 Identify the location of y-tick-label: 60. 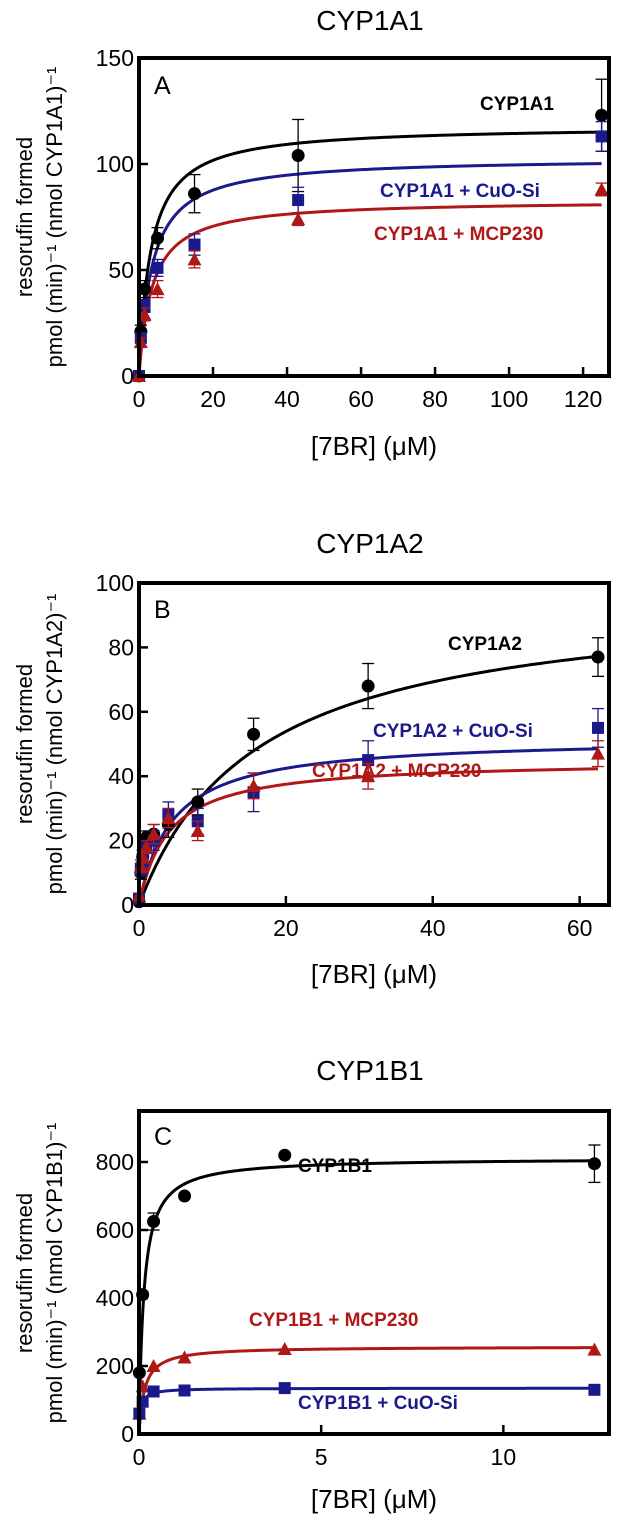
(121, 712).